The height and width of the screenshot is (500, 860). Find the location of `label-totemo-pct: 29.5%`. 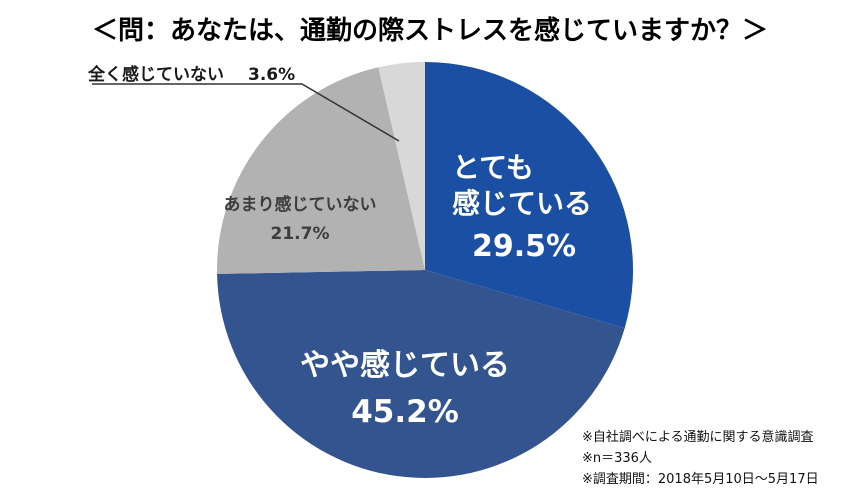

label-totemo-pct: 29.5% is located at coordinates (524, 246).